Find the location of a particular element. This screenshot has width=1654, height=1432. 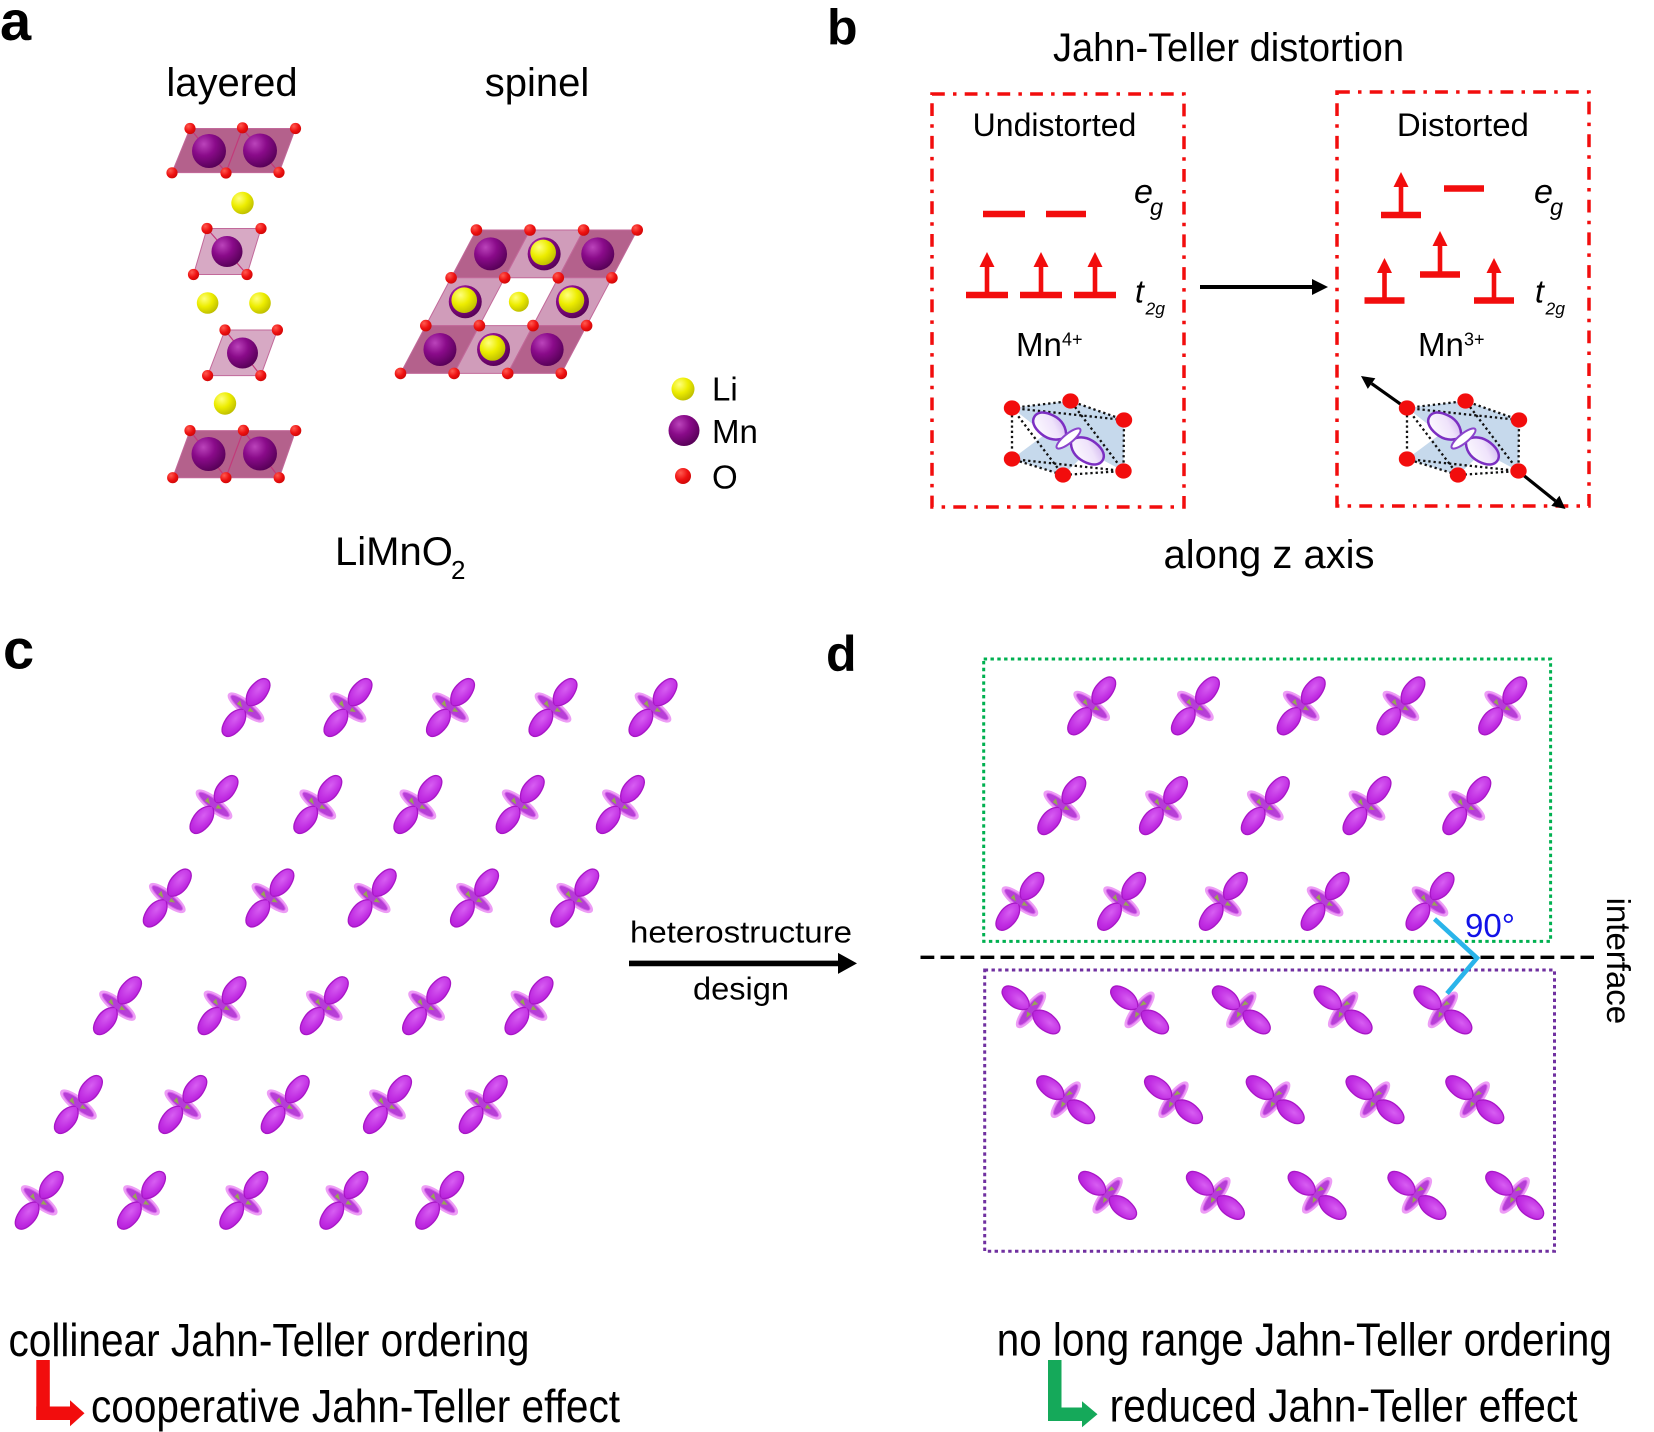

svg-text: 3+ is located at coordinates (1474, 340).